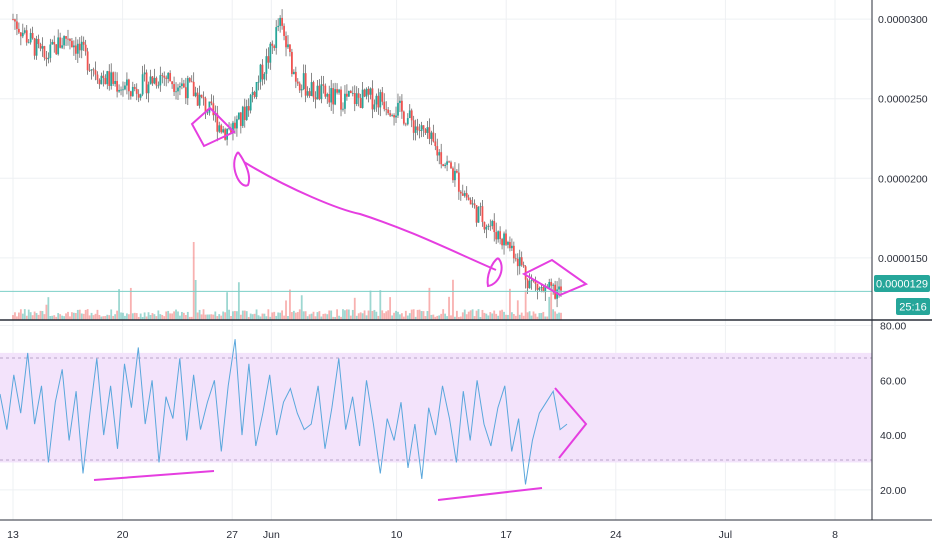 The image size is (932, 550). I want to click on price-axis-label: 0.0000150, so click(903, 259).